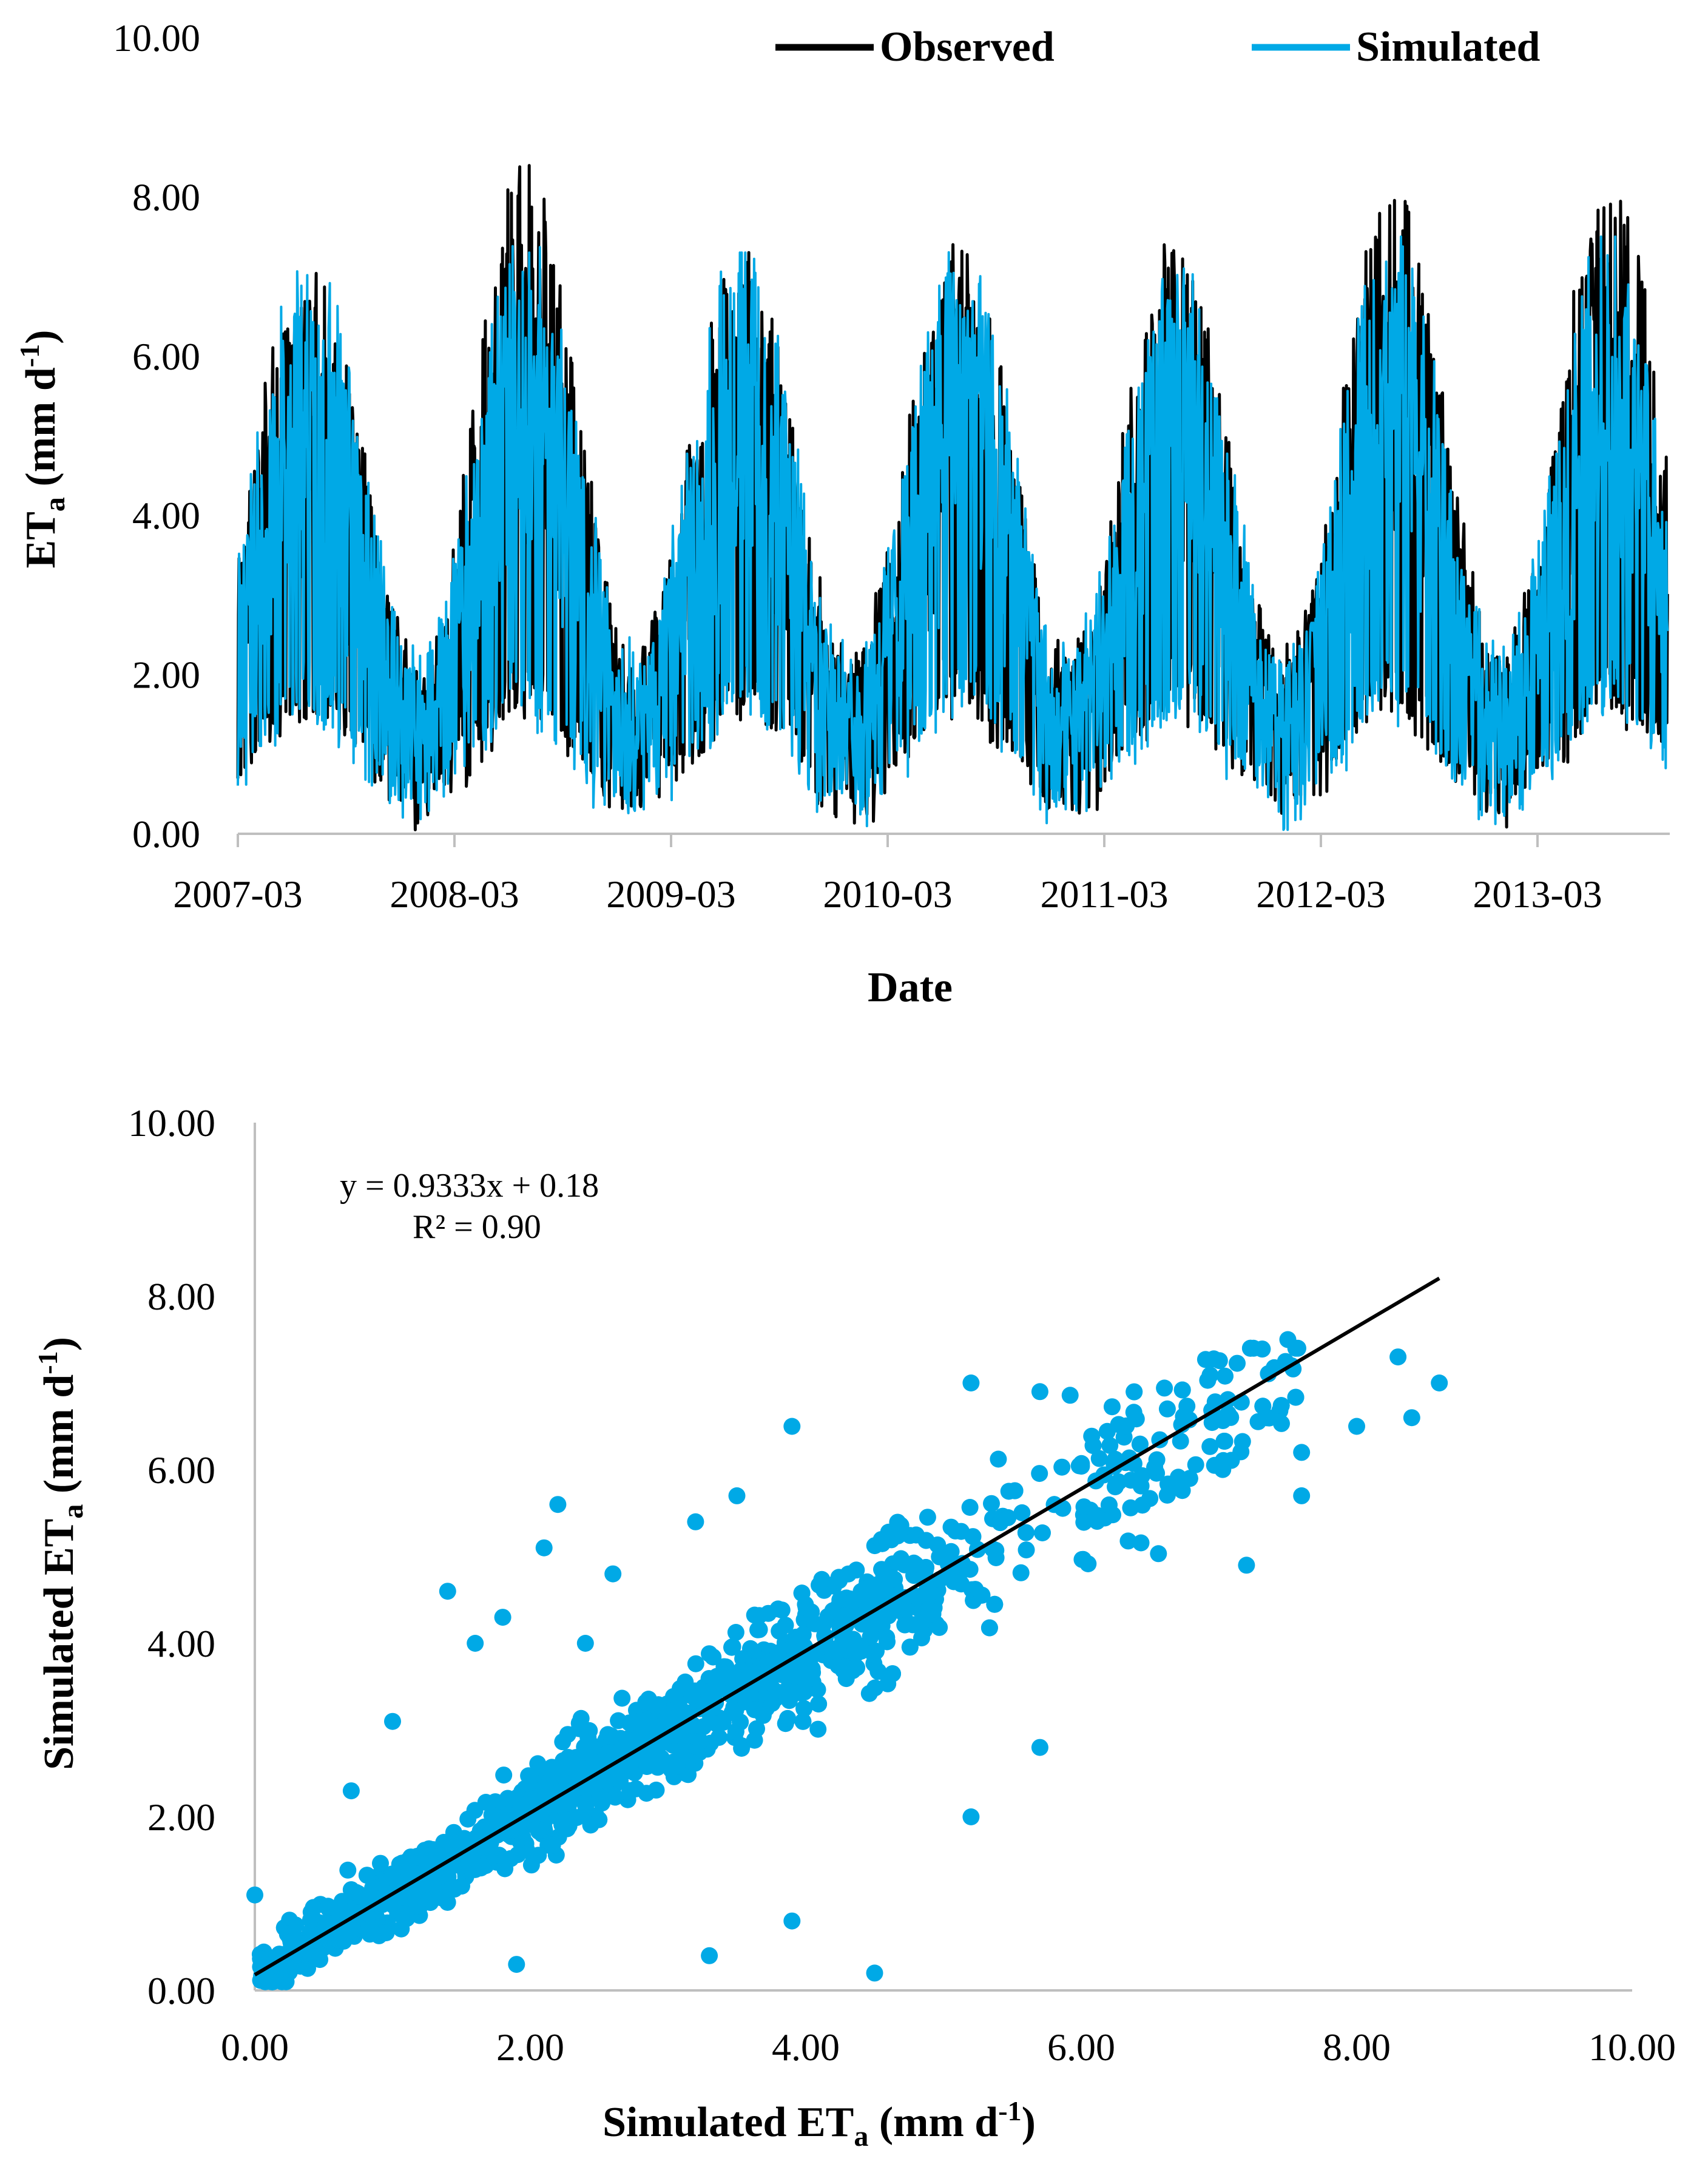 The image size is (1708, 2167). What do you see at coordinates (1081, 2047) in the screenshot?
I see `sc-x-tick-label: 6.00` at bounding box center [1081, 2047].